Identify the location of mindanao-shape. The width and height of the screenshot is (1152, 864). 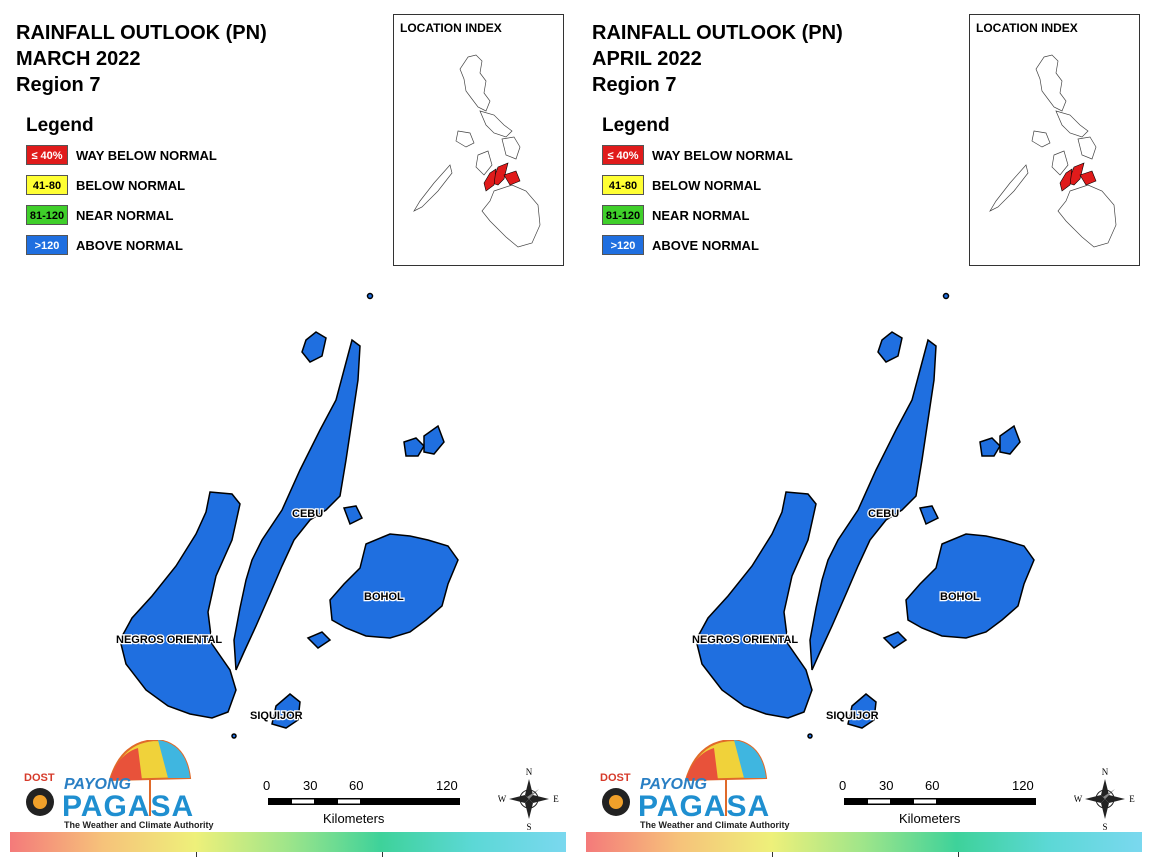
(511, 216).